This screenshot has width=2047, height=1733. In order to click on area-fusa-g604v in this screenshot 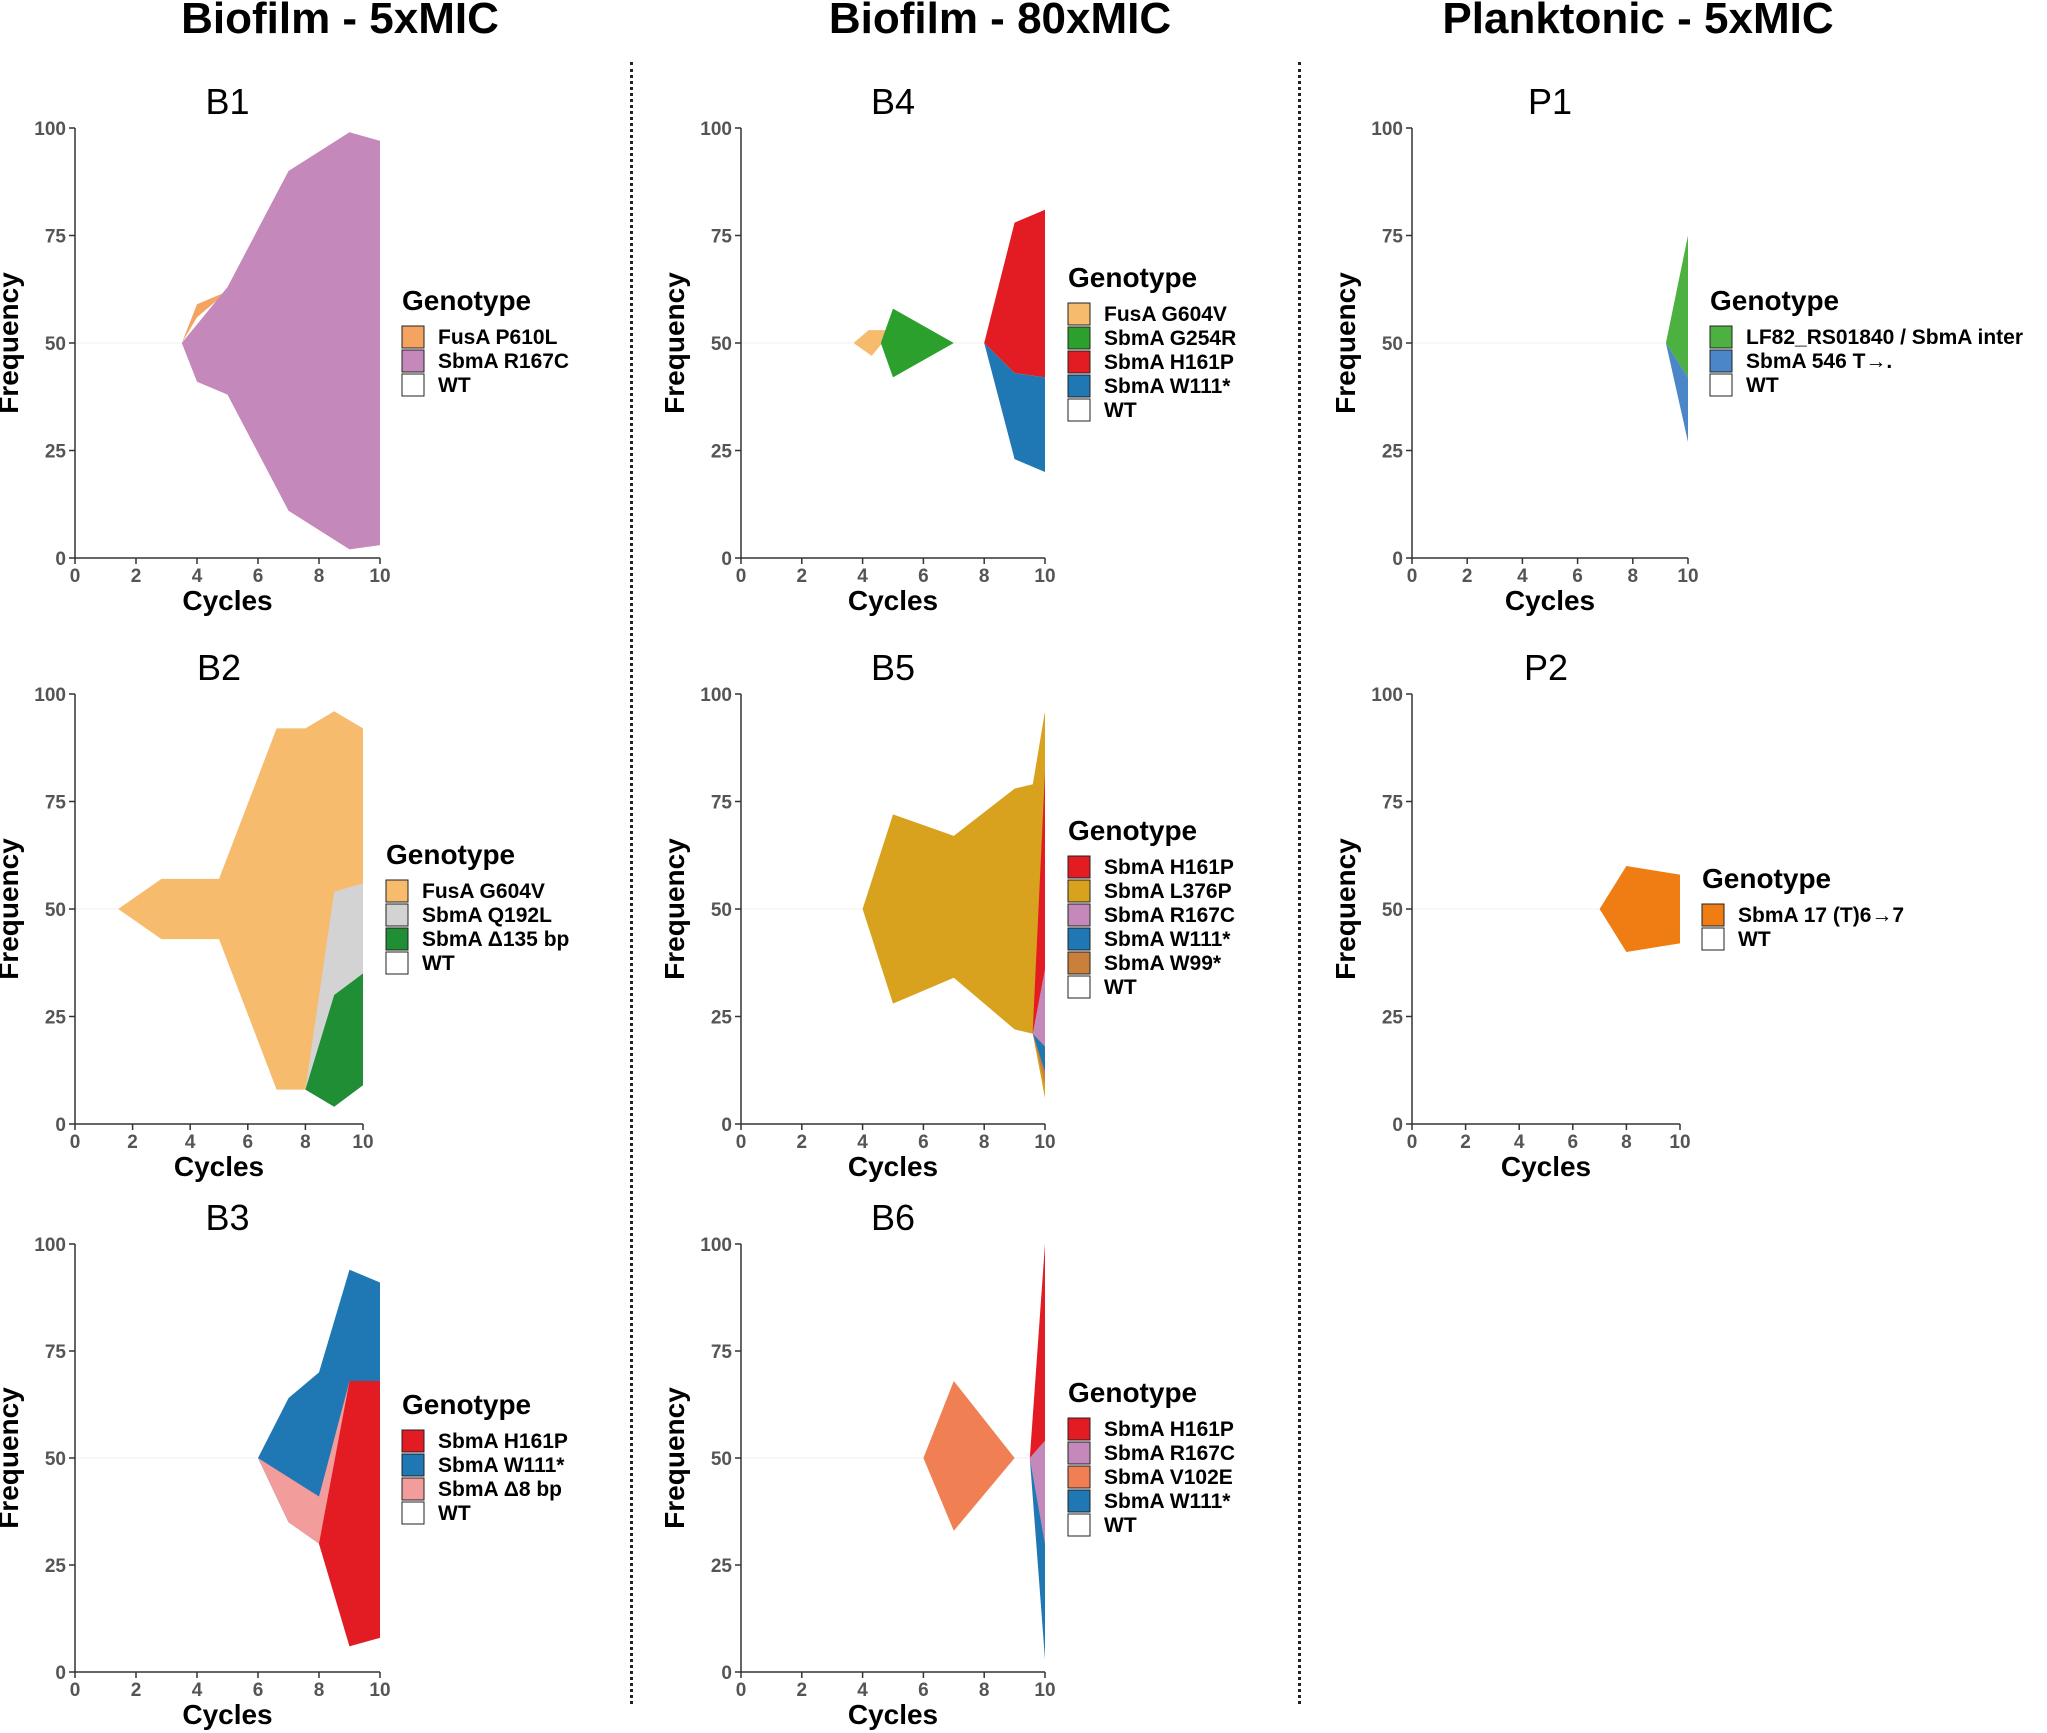, I will do `click(240, 900)`.